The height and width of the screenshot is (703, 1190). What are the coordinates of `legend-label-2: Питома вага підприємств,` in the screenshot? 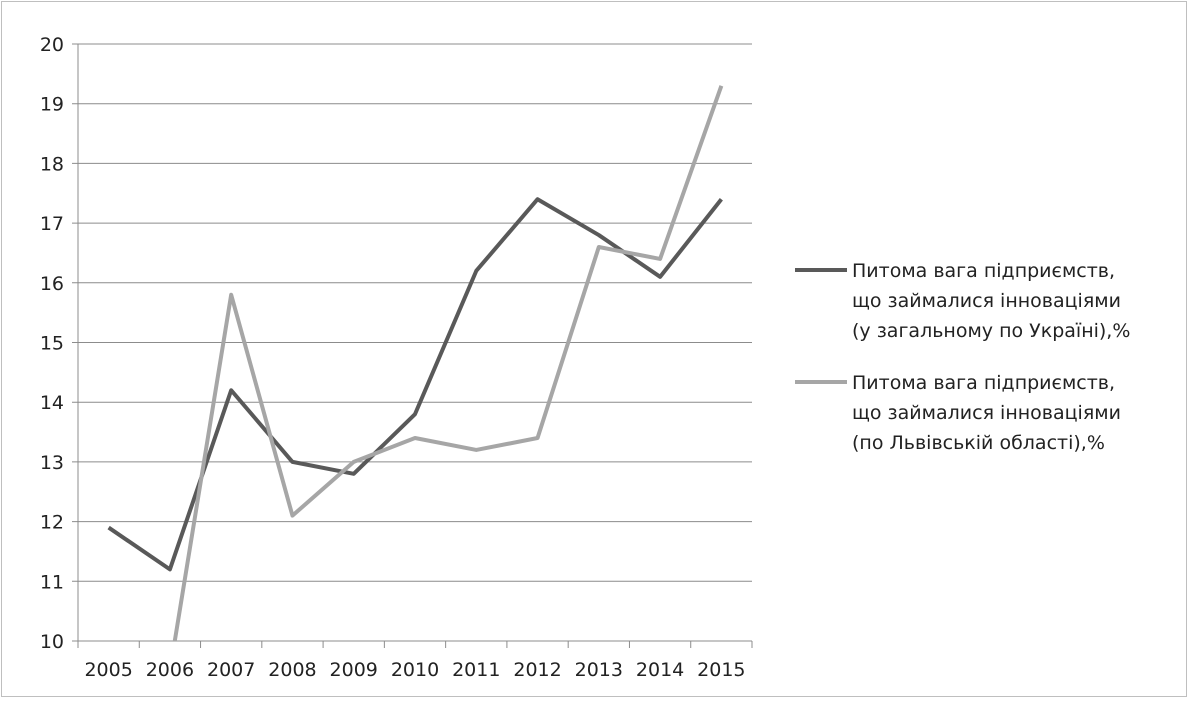 It's located at (983, 383).